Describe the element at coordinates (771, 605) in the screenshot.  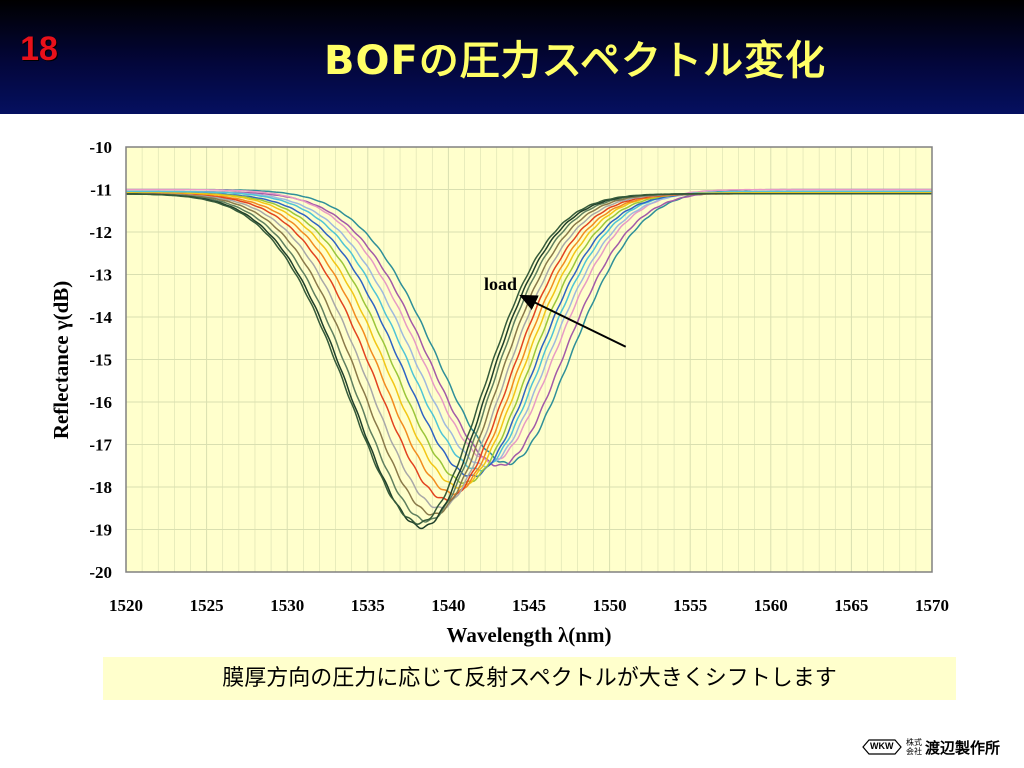
I see `x-tick-label: 1560` at that location.